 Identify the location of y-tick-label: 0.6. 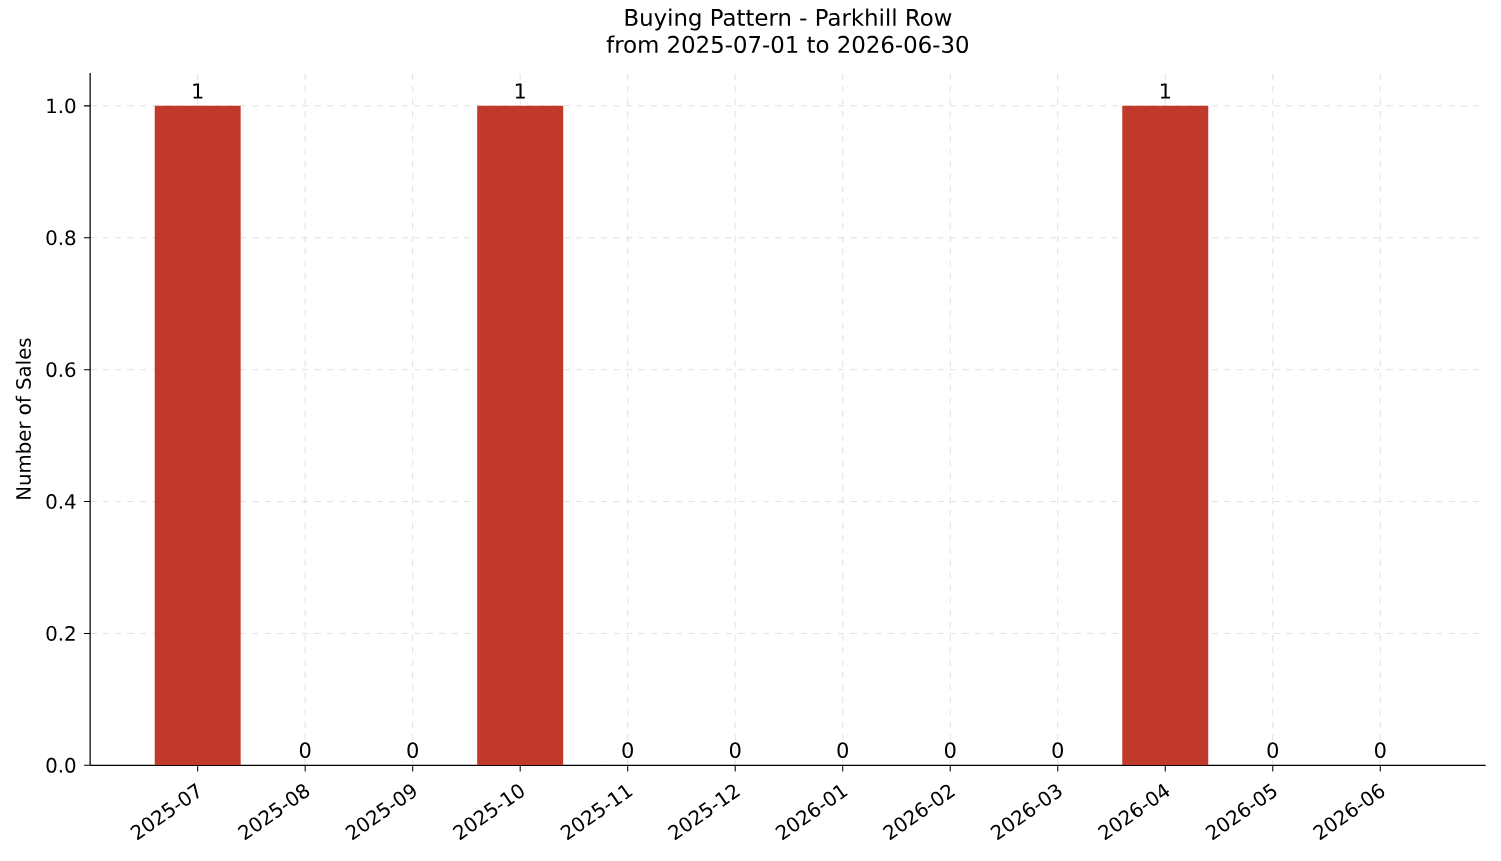
(61, 369).